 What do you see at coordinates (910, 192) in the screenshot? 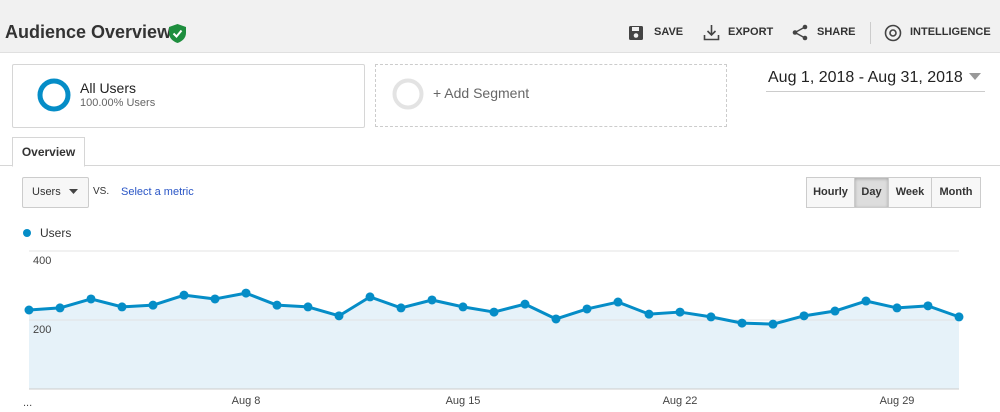
I see `granularity-button: Week` at bounding box center [910, 192].